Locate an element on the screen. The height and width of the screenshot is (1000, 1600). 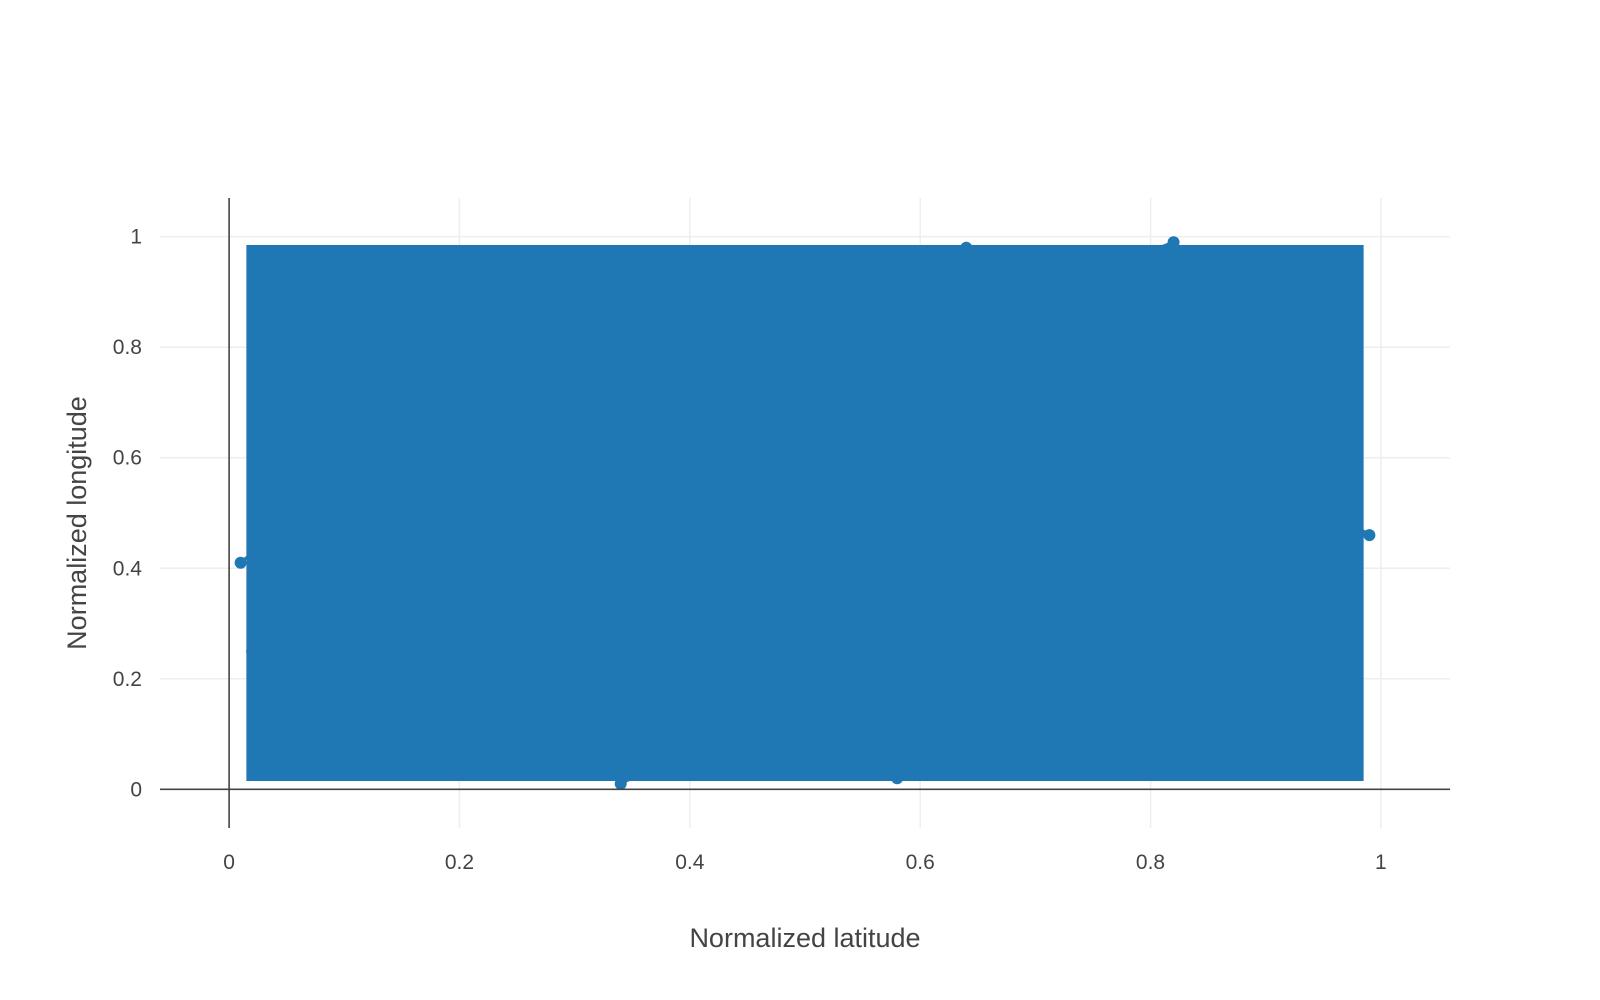
y-tick-label-0: 0 is located at coordinates (136, 789).